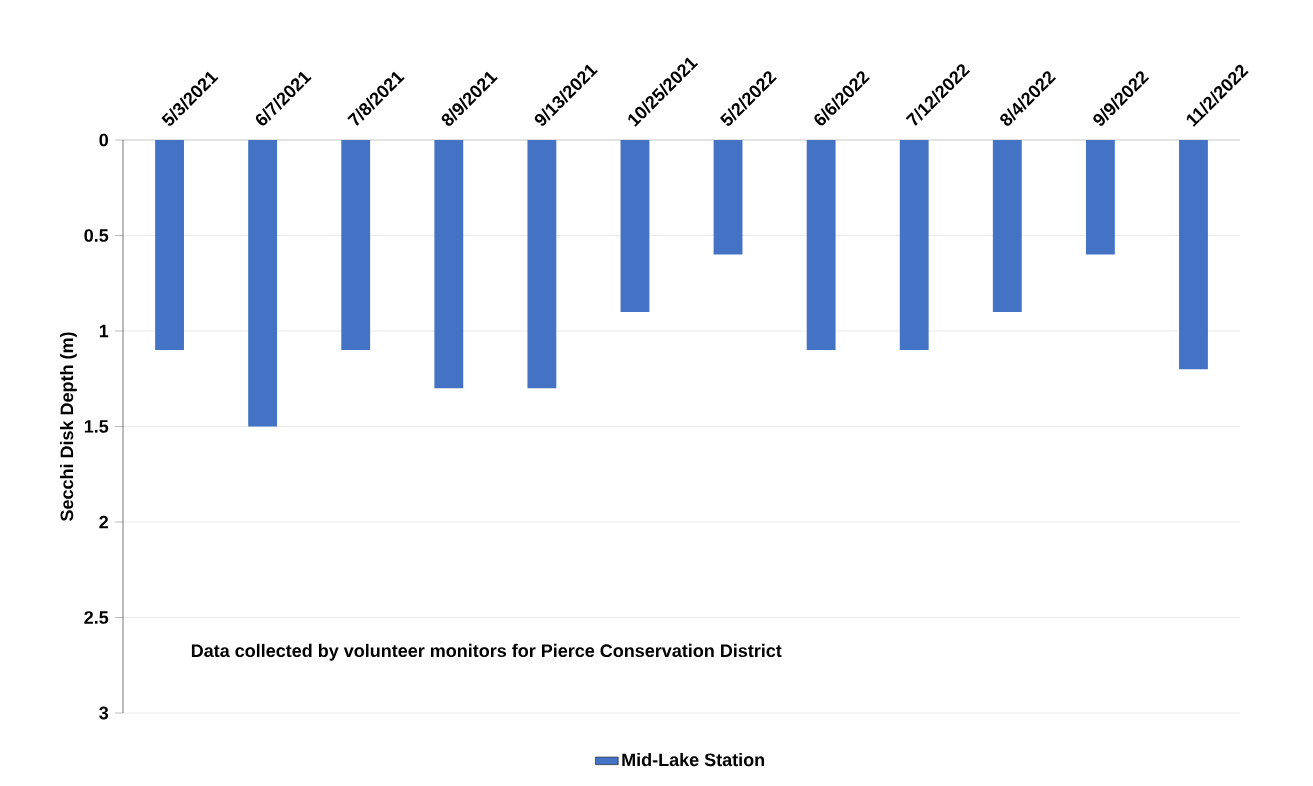 This screenshot has height=786, width=1313. I want to click on y-tick-label: 3, so click(104, 713).